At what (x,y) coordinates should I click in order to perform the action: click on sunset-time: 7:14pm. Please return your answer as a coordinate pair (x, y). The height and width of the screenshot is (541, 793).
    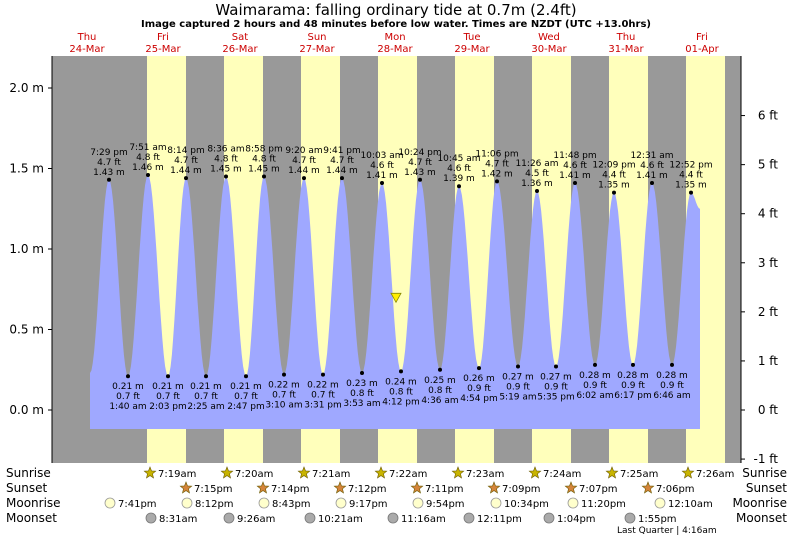
    Looking at the image, I should click on (290, 489).